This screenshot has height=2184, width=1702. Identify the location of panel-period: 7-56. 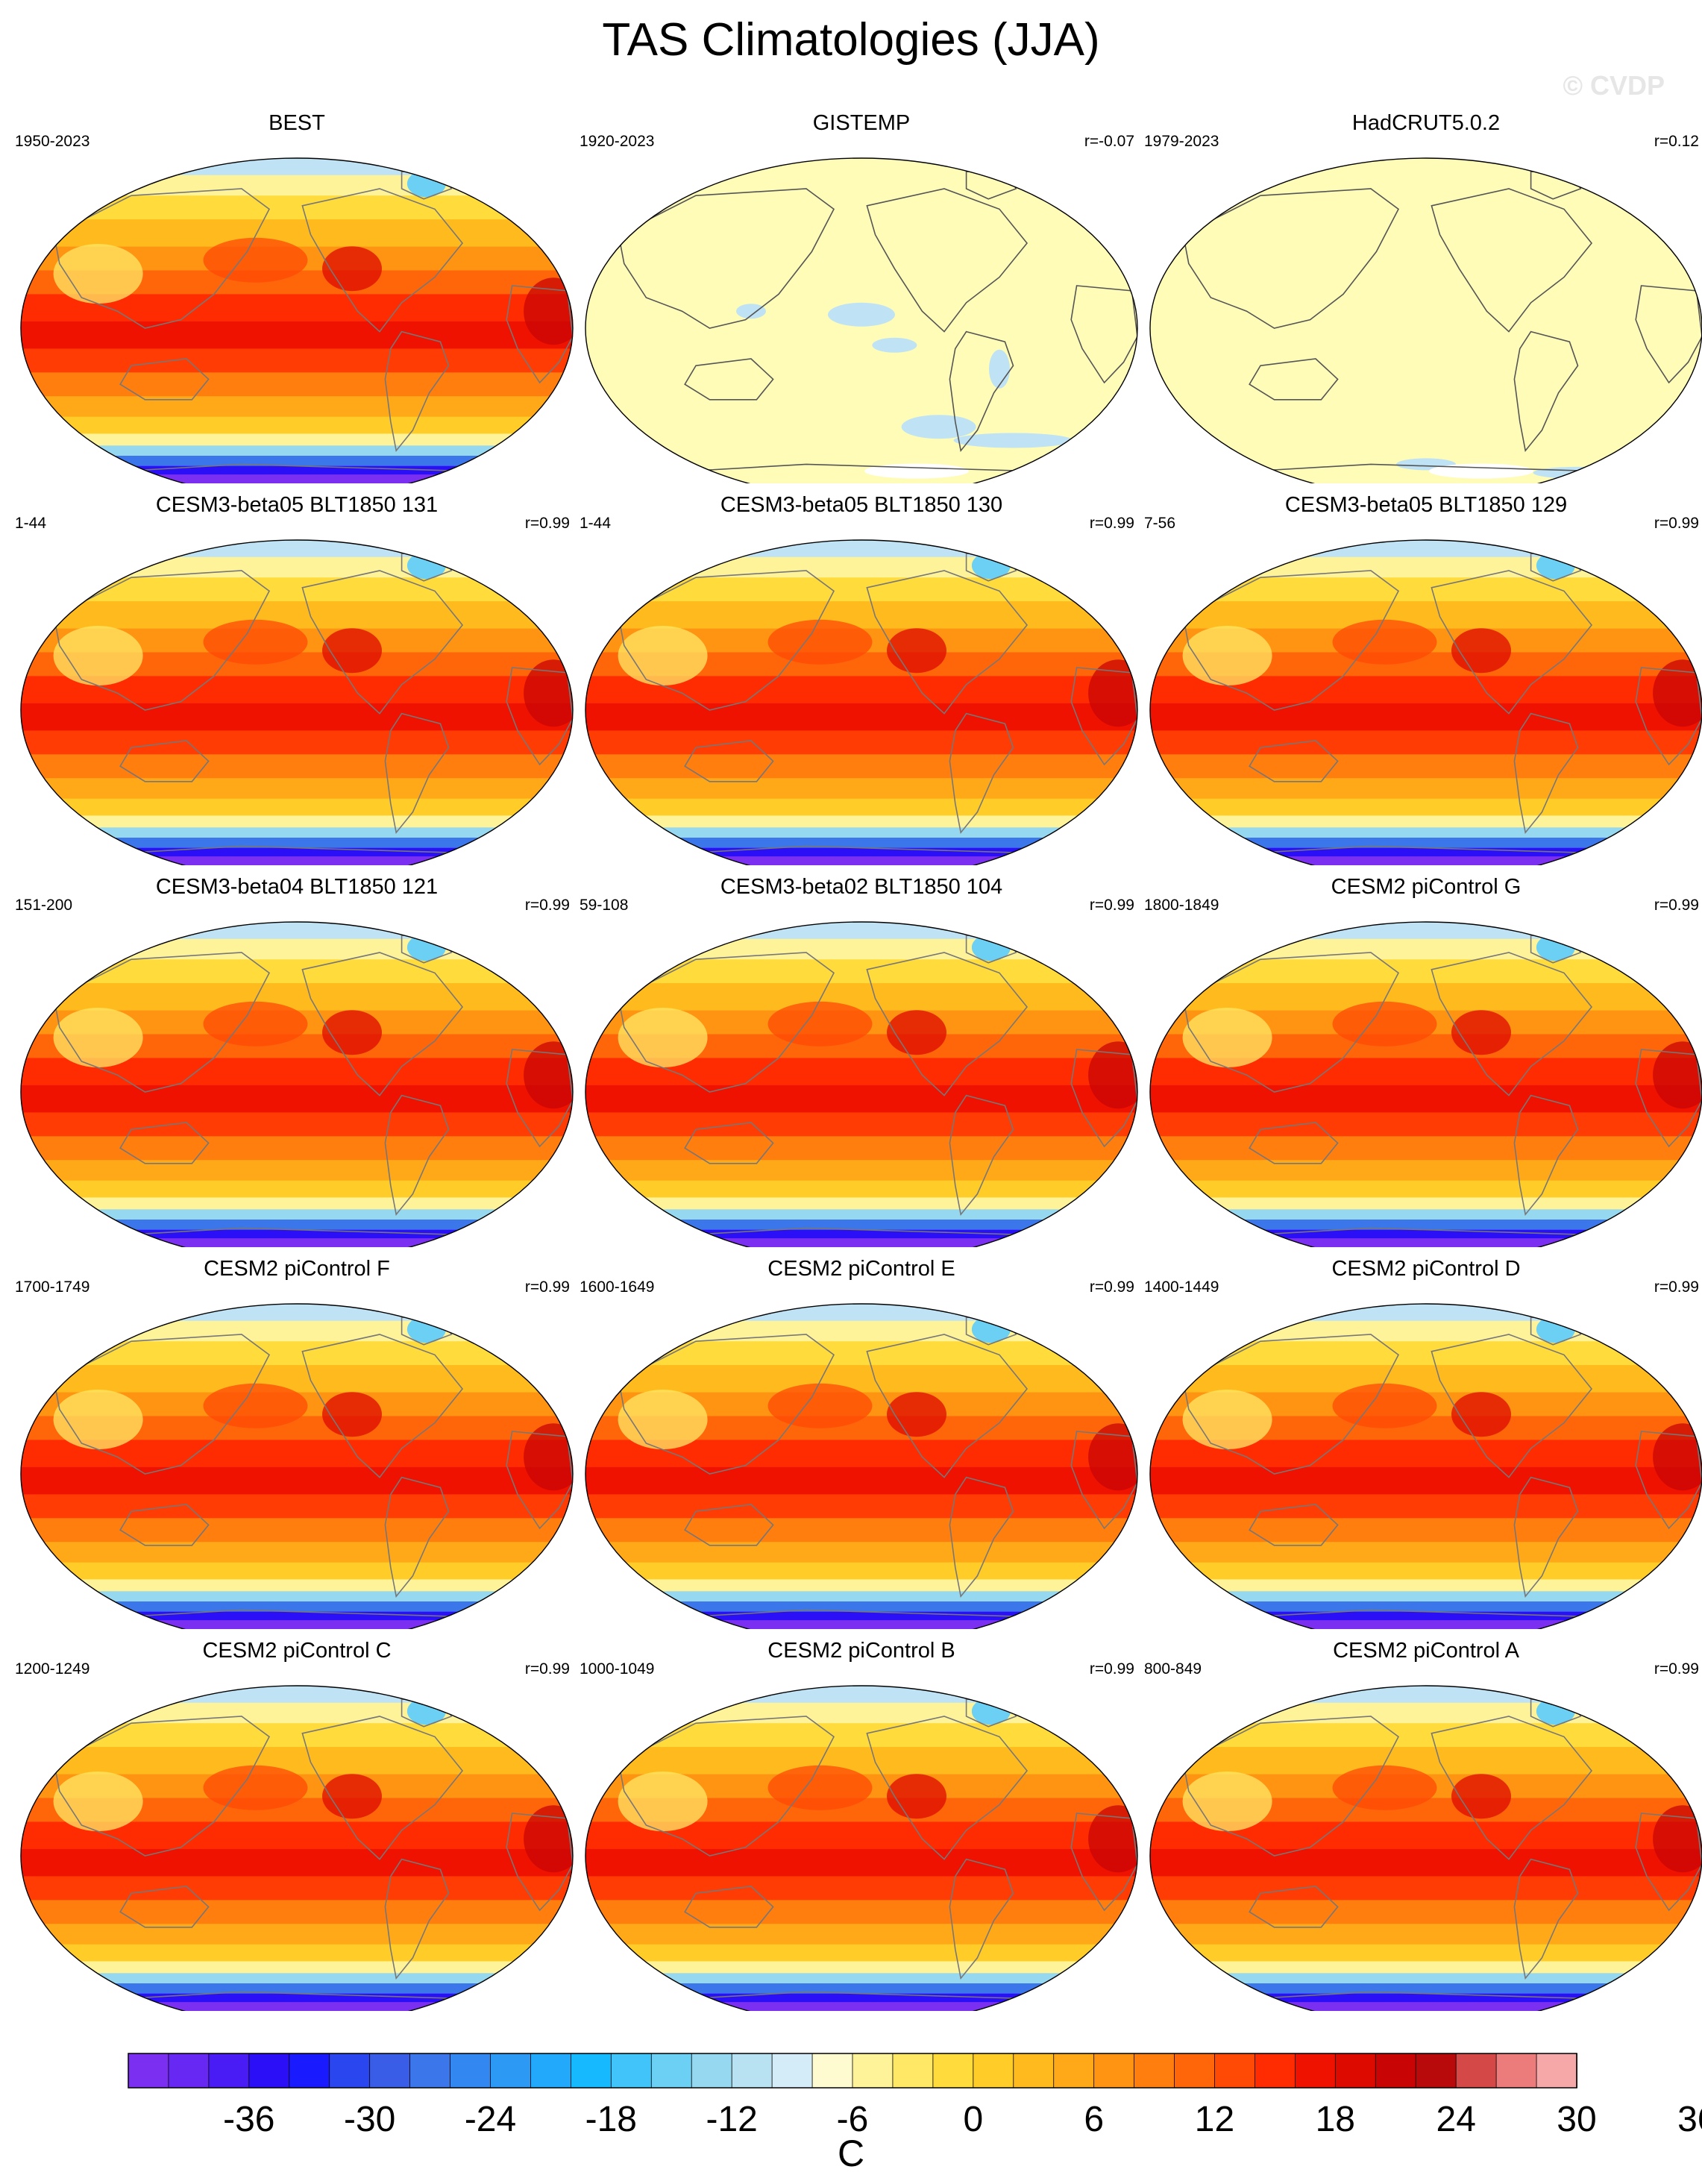
(1160, 523).